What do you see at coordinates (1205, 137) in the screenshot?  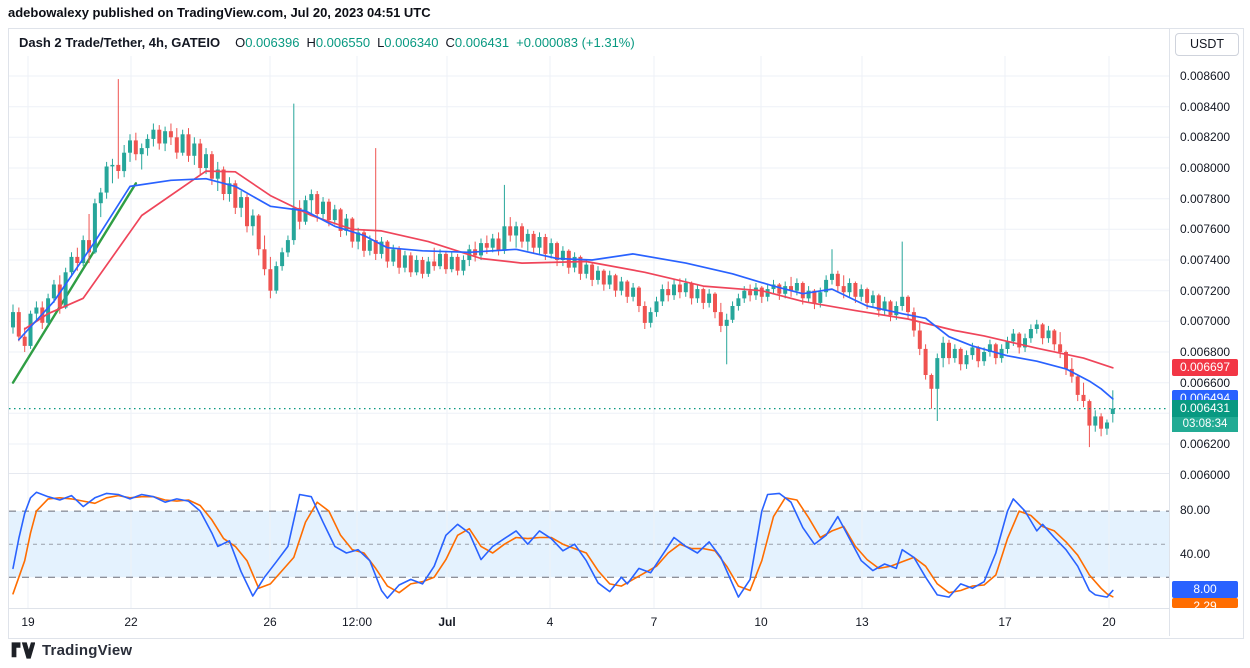 I see `price-axis-label: 0.008200` at bounding box center [1205, 137].